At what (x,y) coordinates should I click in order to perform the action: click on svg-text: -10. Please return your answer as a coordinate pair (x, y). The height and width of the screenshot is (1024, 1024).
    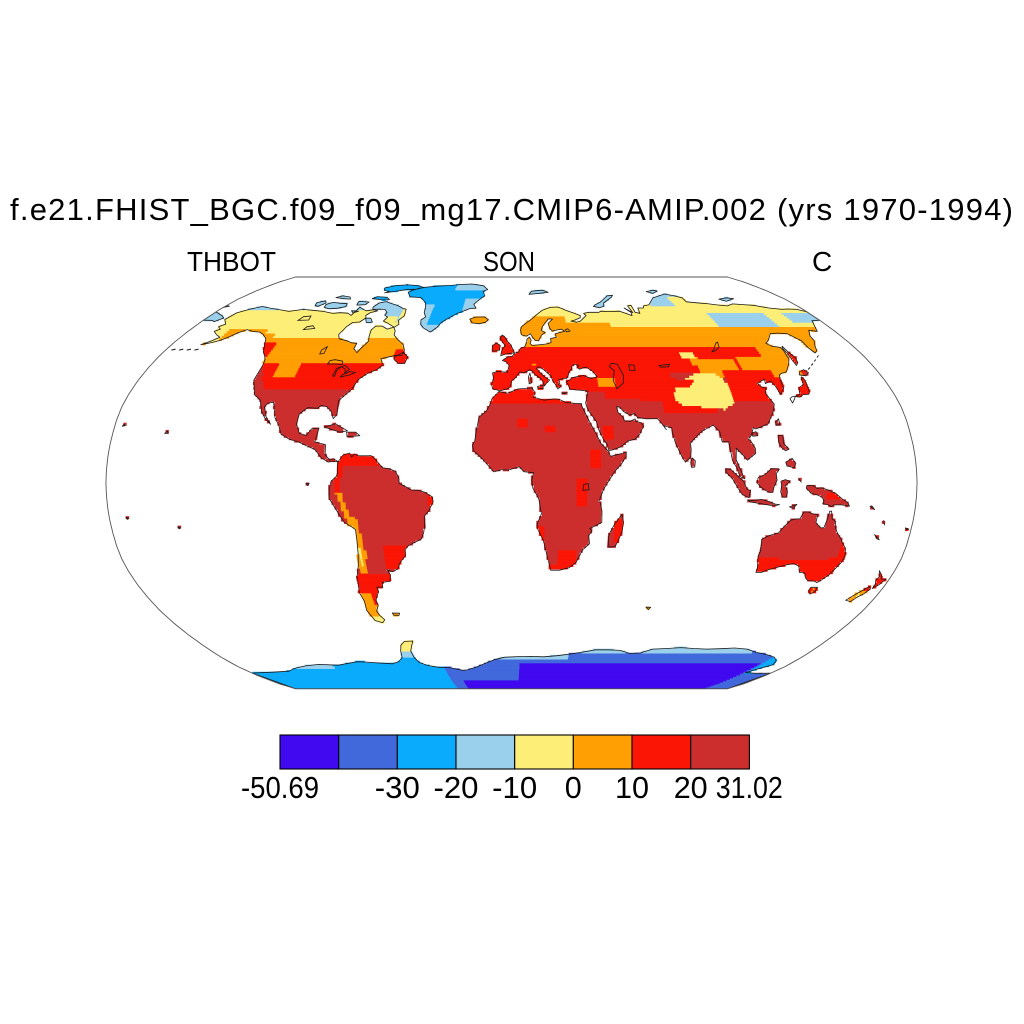
    Looking at the image, I should click on (514, 787).